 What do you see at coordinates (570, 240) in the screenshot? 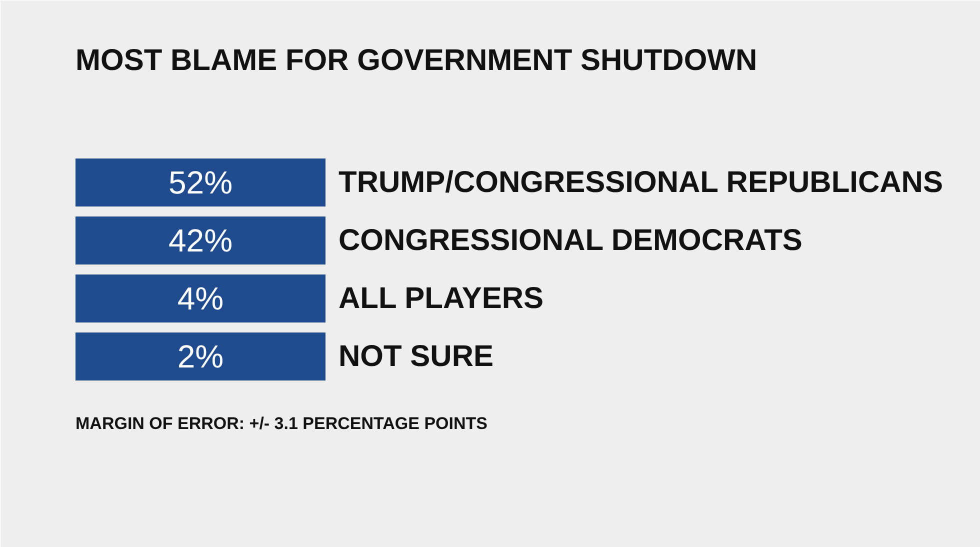
I see `category-label: CONGRESSIONAL DEMOCRATS` at bounding box center [570, 240].